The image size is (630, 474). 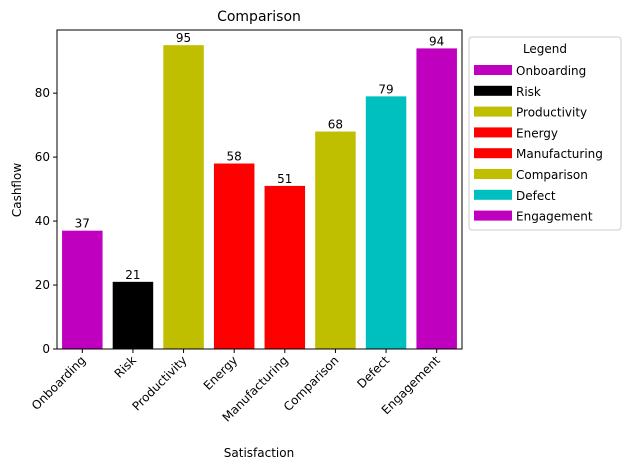 What do you see at coordinates (42, 93) in the screenshot?
I see `y-tick-label: 80` at bounding box center [42, 93].